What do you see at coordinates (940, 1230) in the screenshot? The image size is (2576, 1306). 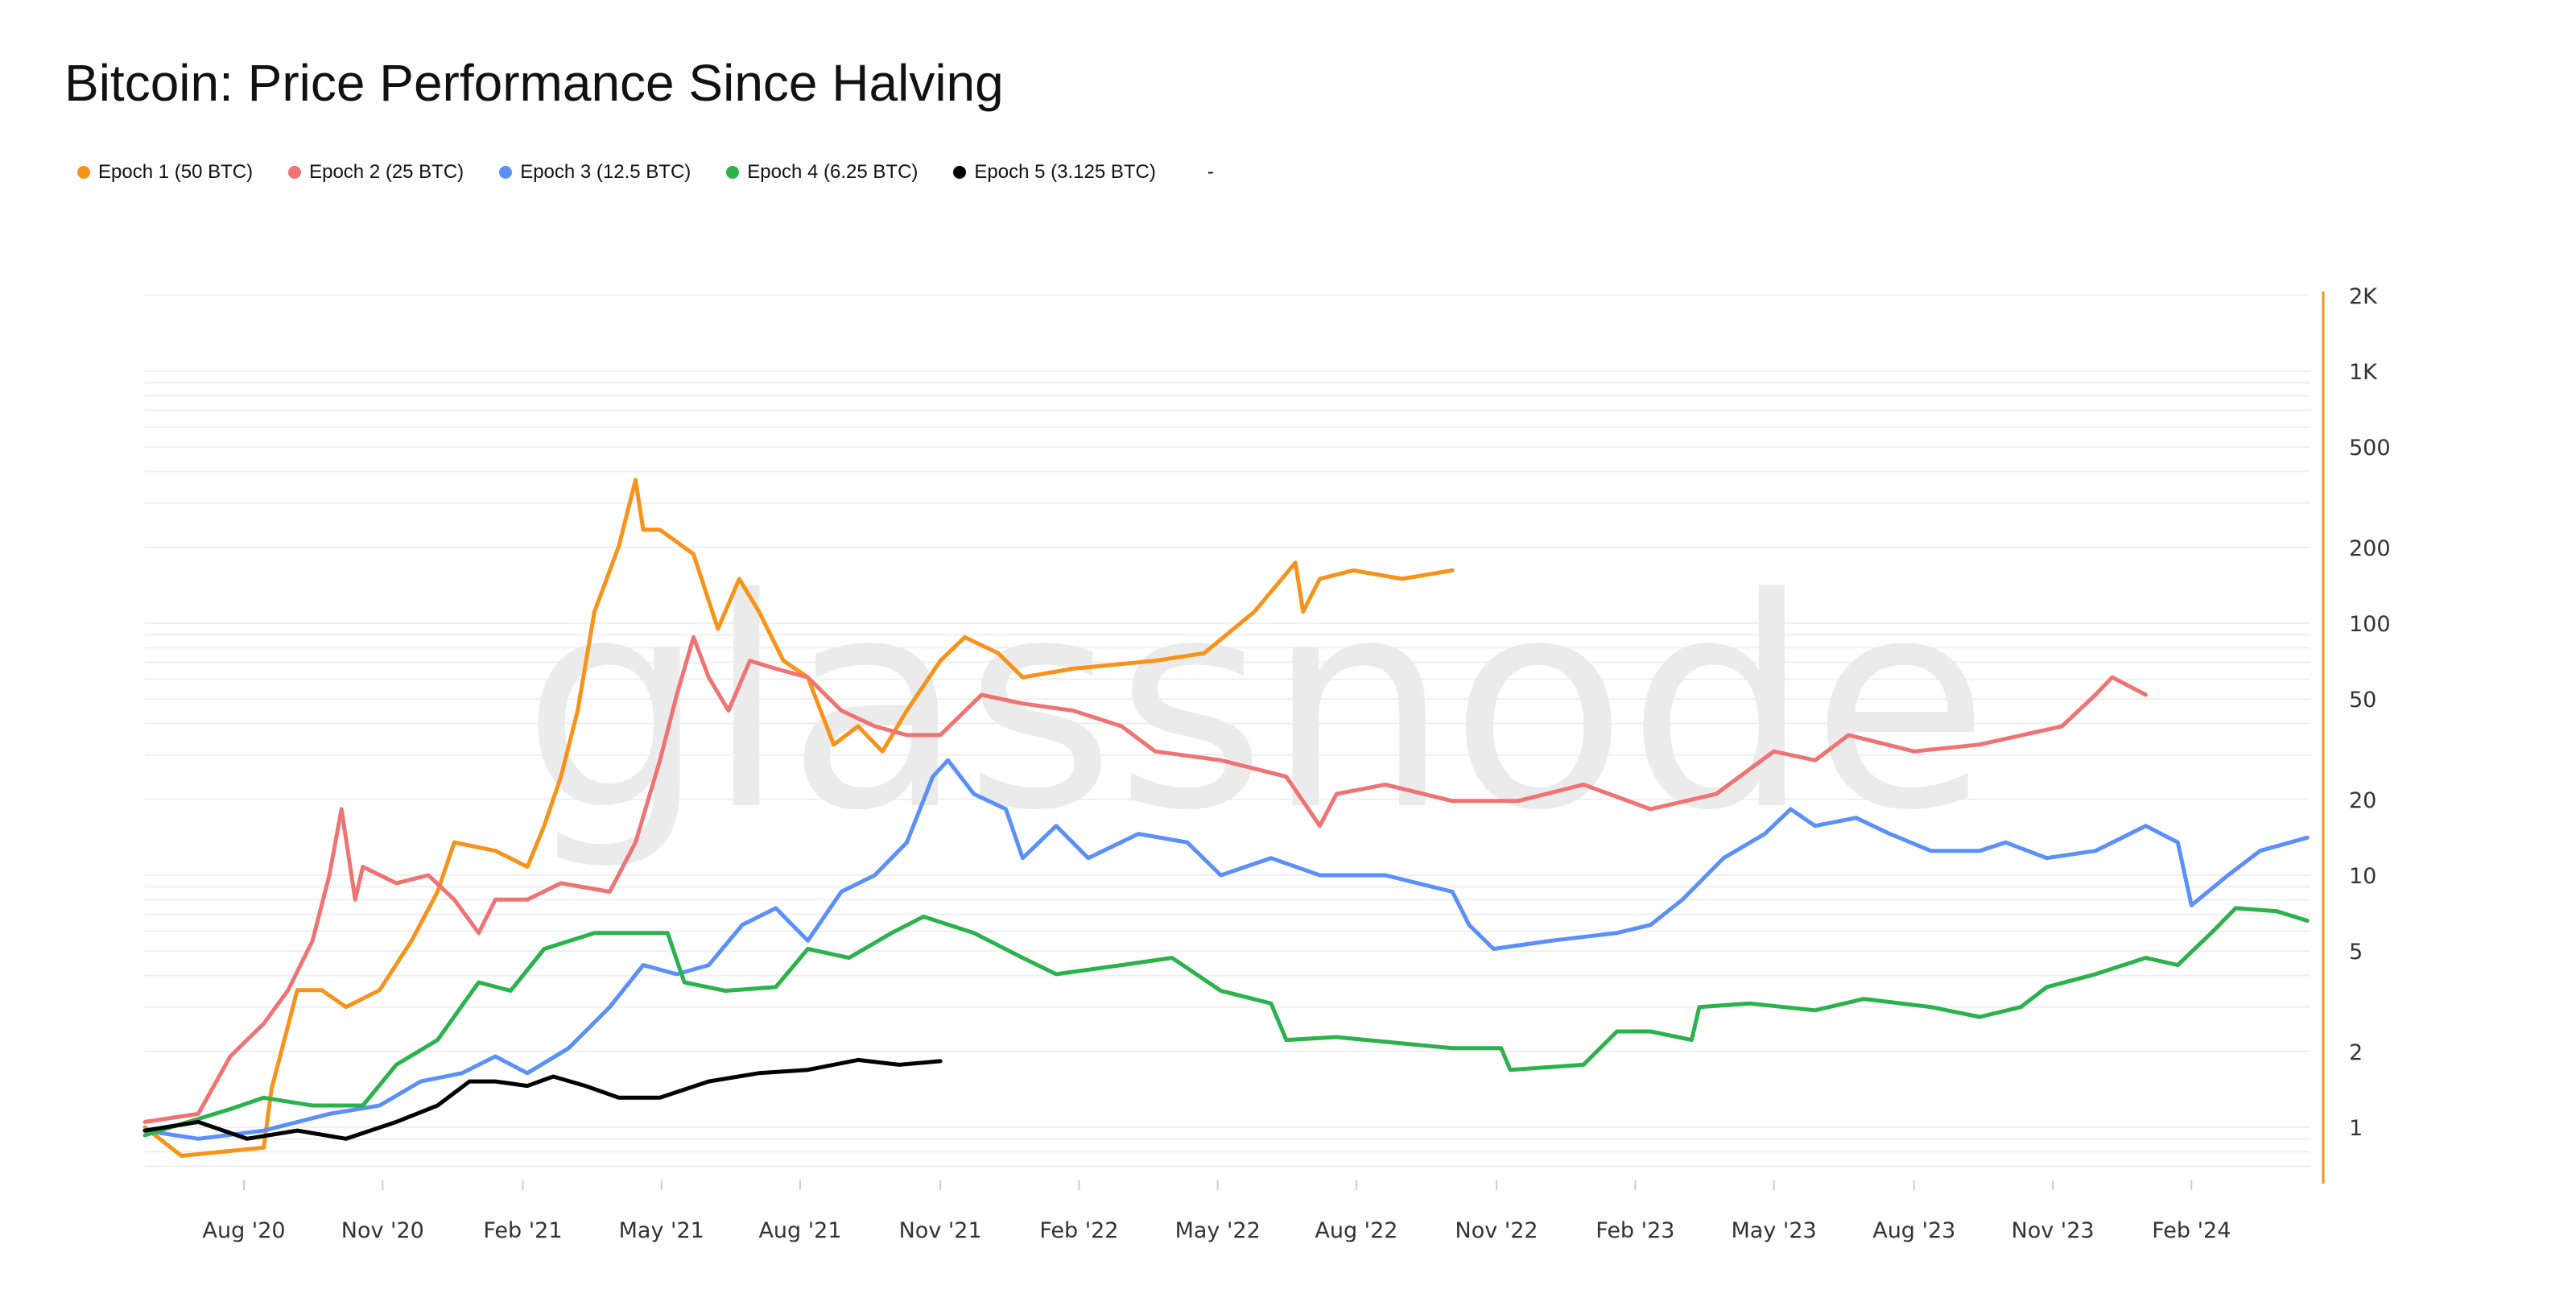 I see `x-tick-label: Nov '21` at bounding box center [940, 1230].